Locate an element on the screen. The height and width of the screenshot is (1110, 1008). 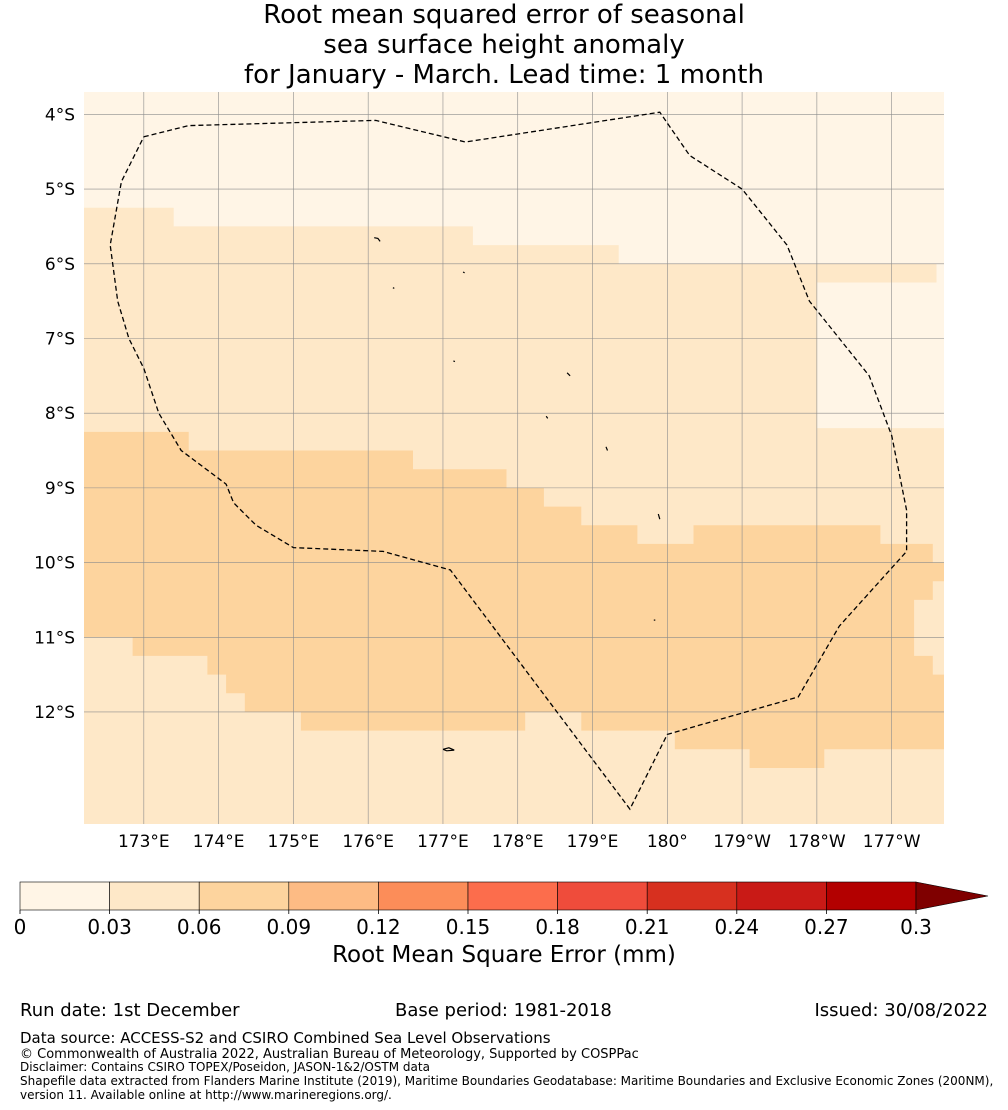
colorbar-tick-label: 0.09 is located at coordinates (289, 927).